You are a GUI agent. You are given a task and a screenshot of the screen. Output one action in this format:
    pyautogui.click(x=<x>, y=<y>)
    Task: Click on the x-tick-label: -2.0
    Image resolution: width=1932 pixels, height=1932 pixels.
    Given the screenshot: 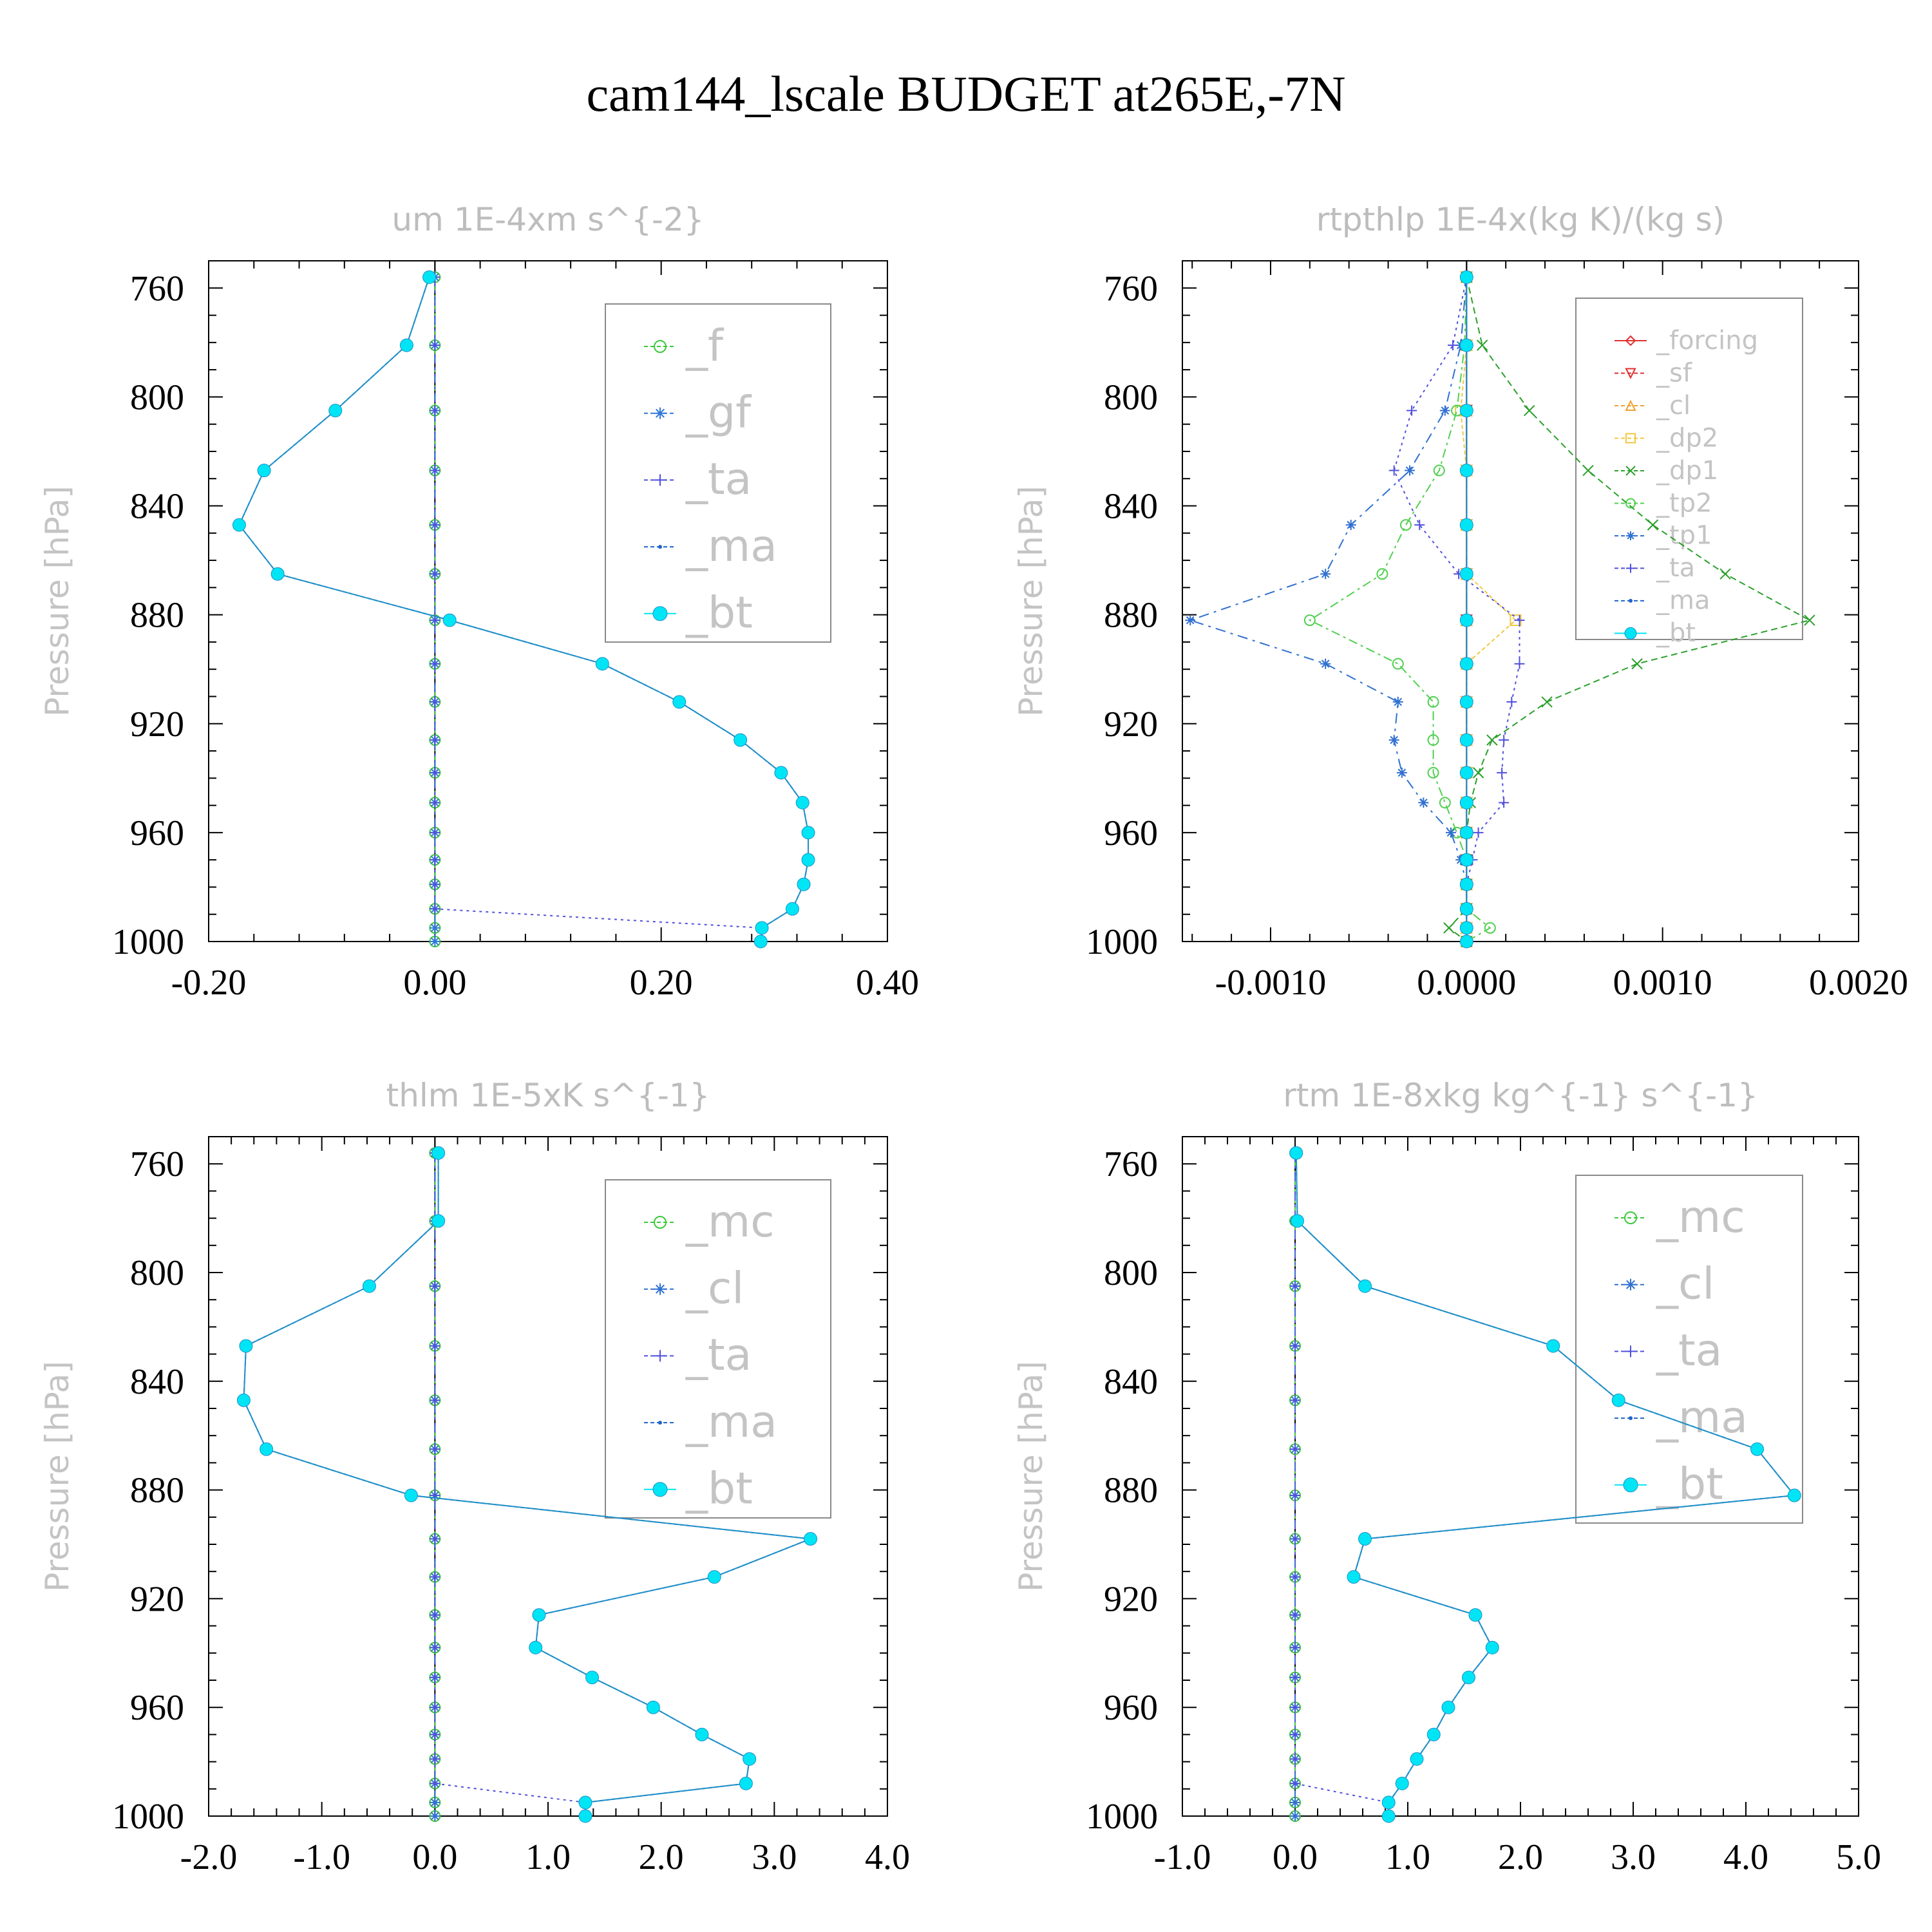 What is the action you would take?
    pyautogui.click(x=209, y=1857)
    